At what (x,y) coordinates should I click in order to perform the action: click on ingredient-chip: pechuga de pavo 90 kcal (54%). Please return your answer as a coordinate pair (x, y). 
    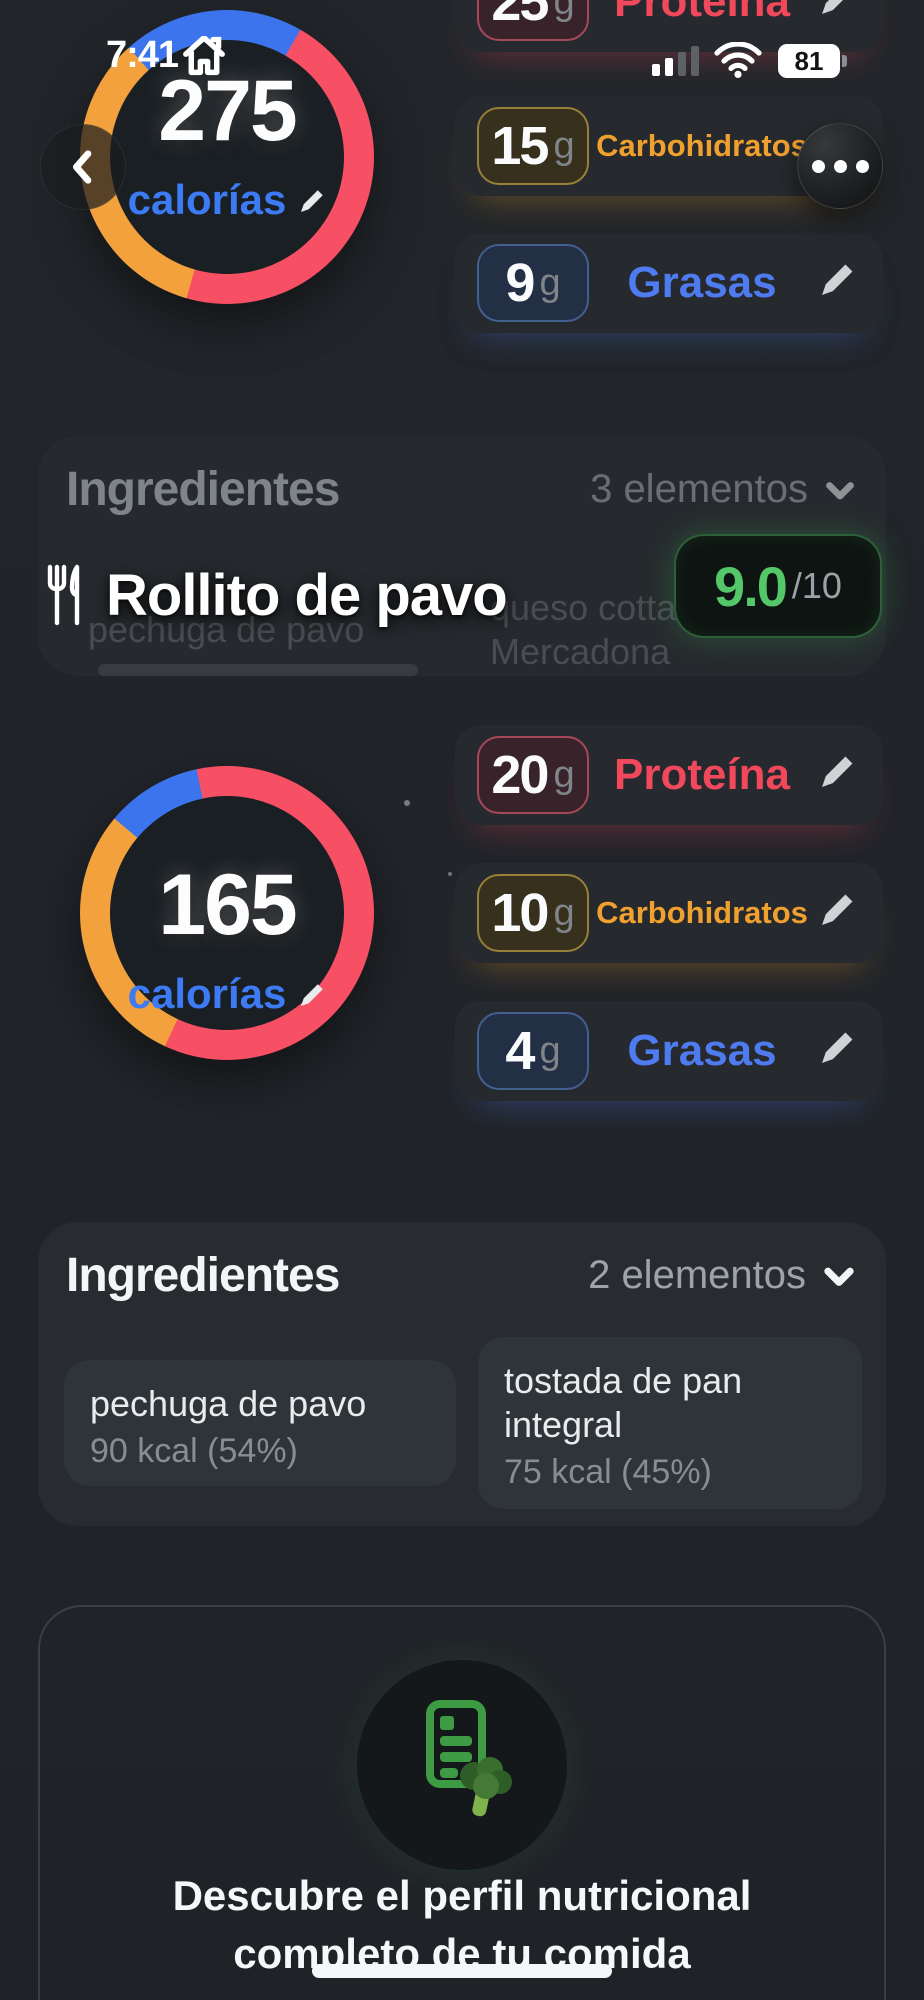
    Looking at the image, I should click on (260, 1423).